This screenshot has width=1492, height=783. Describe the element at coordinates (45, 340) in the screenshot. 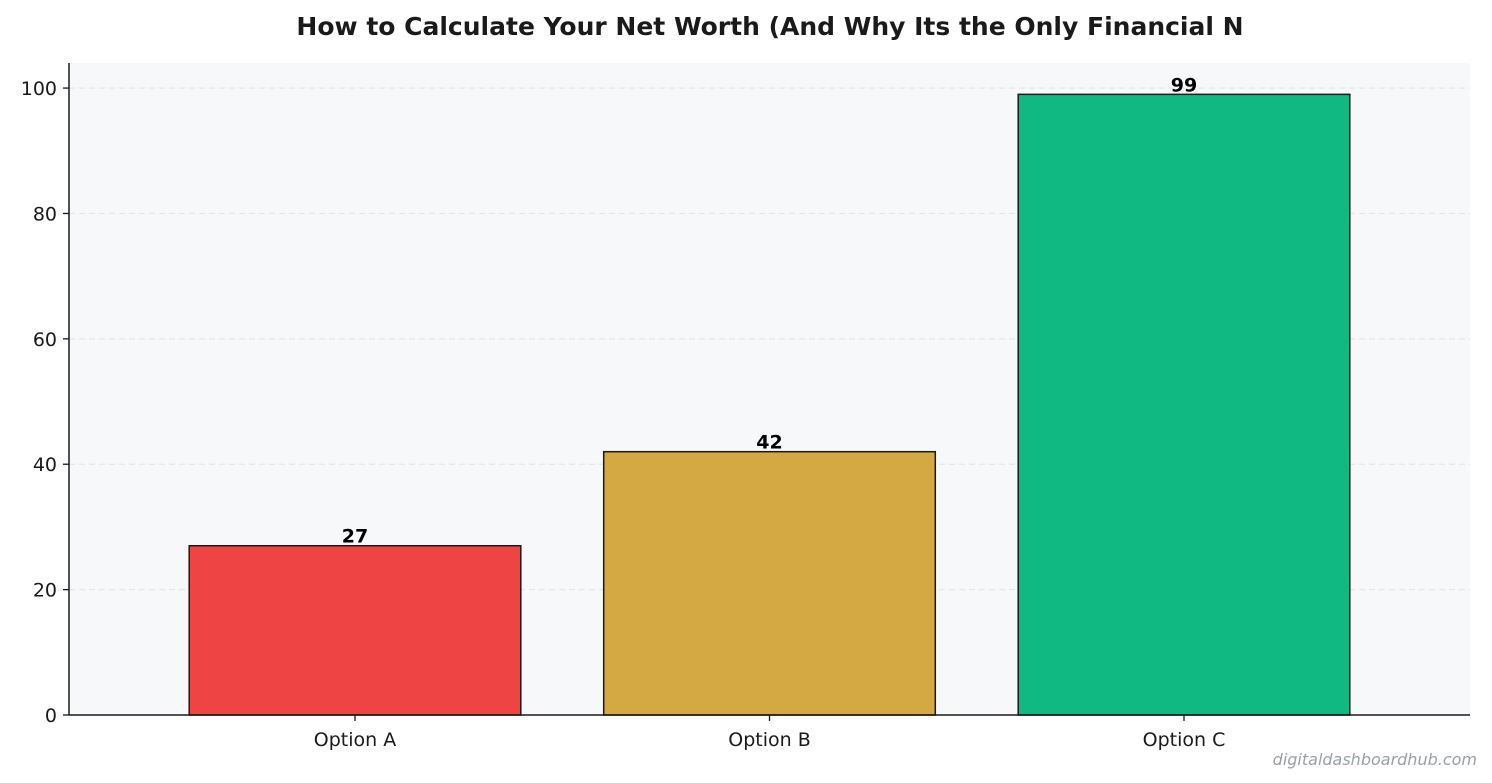

I see `y-tick-label-60: 60` at that location.